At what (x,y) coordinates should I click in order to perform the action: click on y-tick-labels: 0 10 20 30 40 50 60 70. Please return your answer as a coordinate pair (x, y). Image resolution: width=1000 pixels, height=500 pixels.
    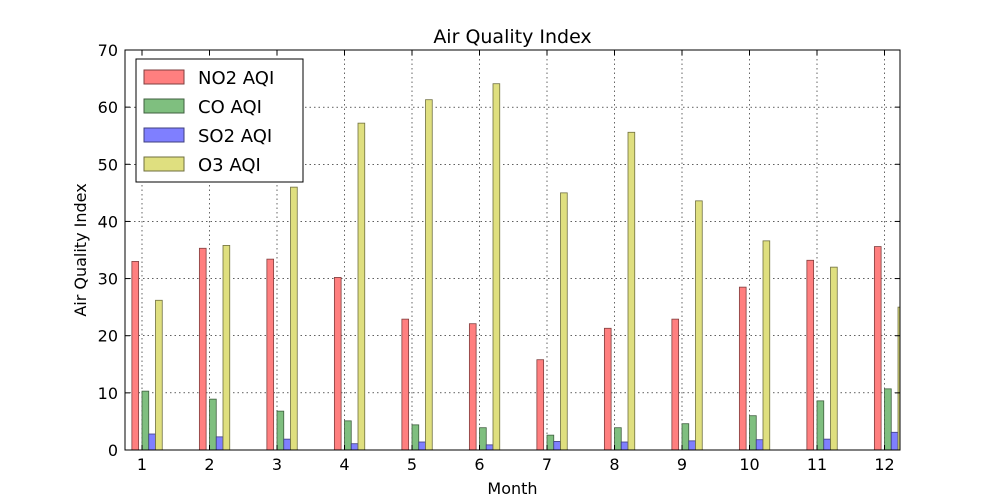
    Looking at the image, I should click on (108, 250).